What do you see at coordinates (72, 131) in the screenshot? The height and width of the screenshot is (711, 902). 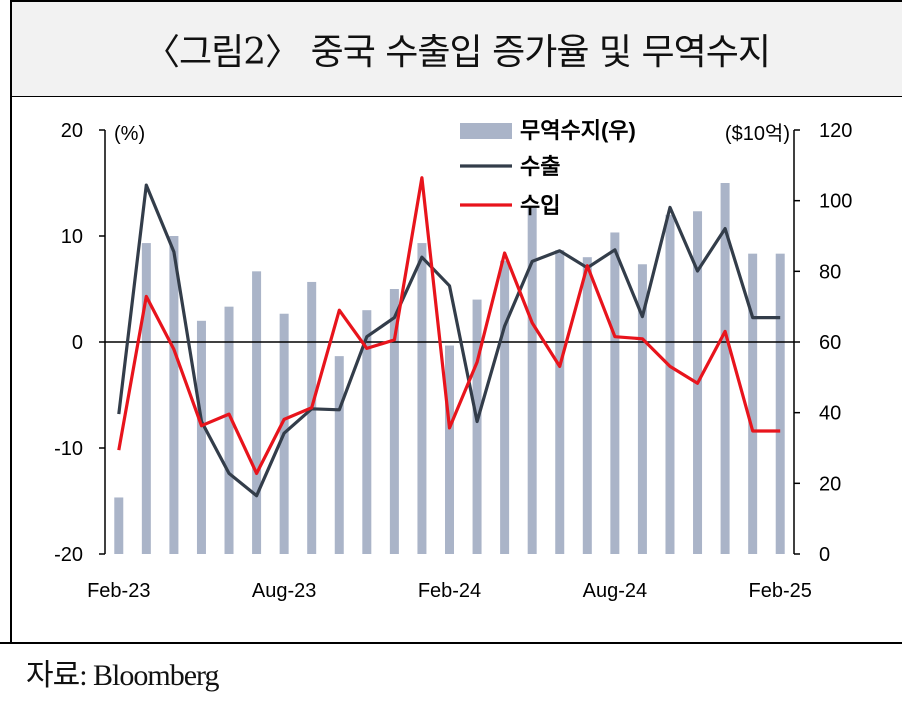 I see `left-tick-label: 20` at bounding box center [72, 131].